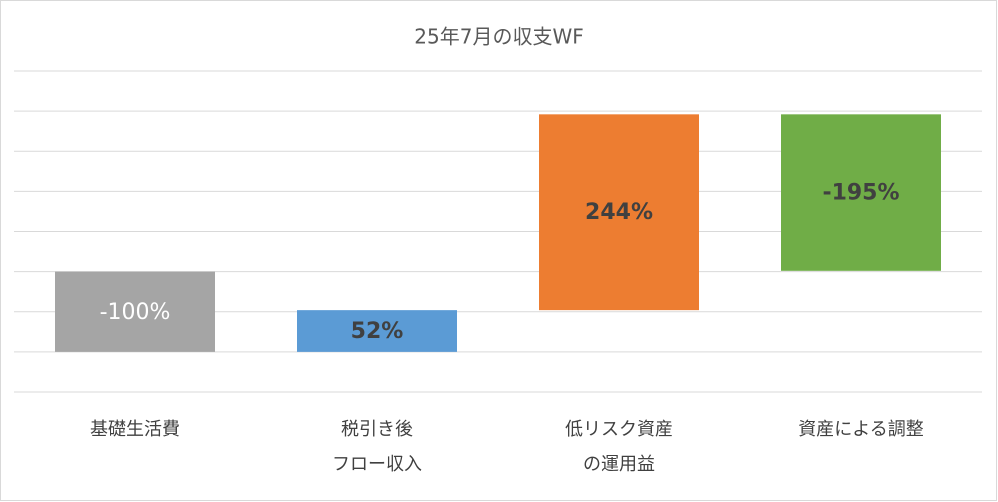  I want to click on x-tick-label: 基礎生活費, so click(135, 429).